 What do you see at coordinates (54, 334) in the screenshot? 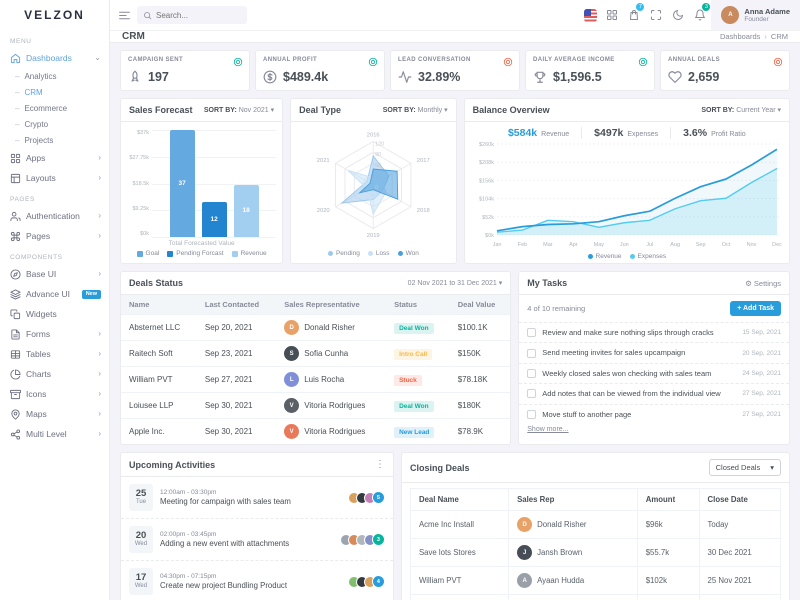
I see `sidebar-item-forms: Forms ›` at bounding box center [54, 334].